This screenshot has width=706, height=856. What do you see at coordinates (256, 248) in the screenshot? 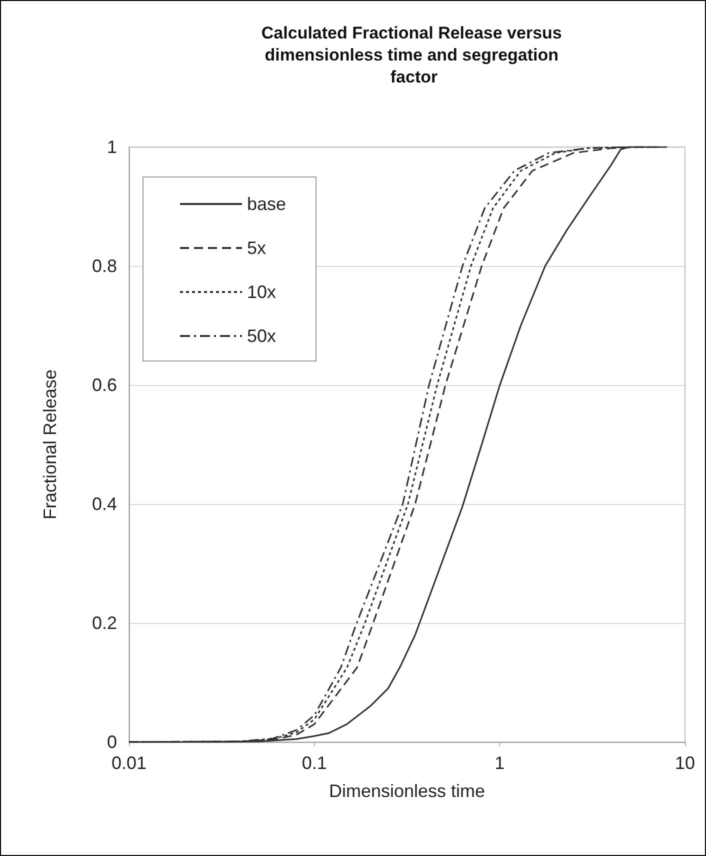
I see `legend-label: 5x` at bounding box center [256, 248].